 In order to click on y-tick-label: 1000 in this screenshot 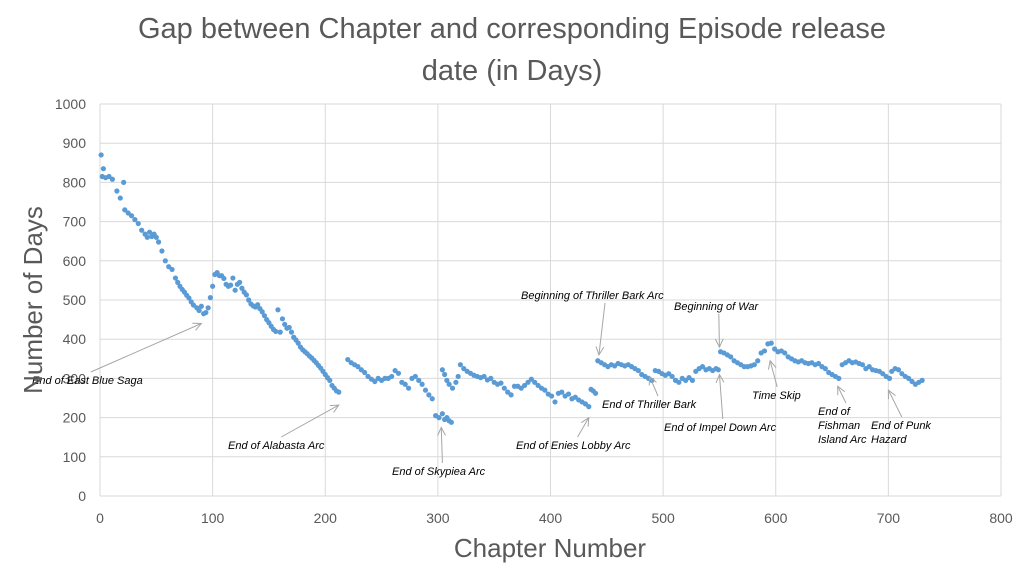, I will do `click(70, 104)`.